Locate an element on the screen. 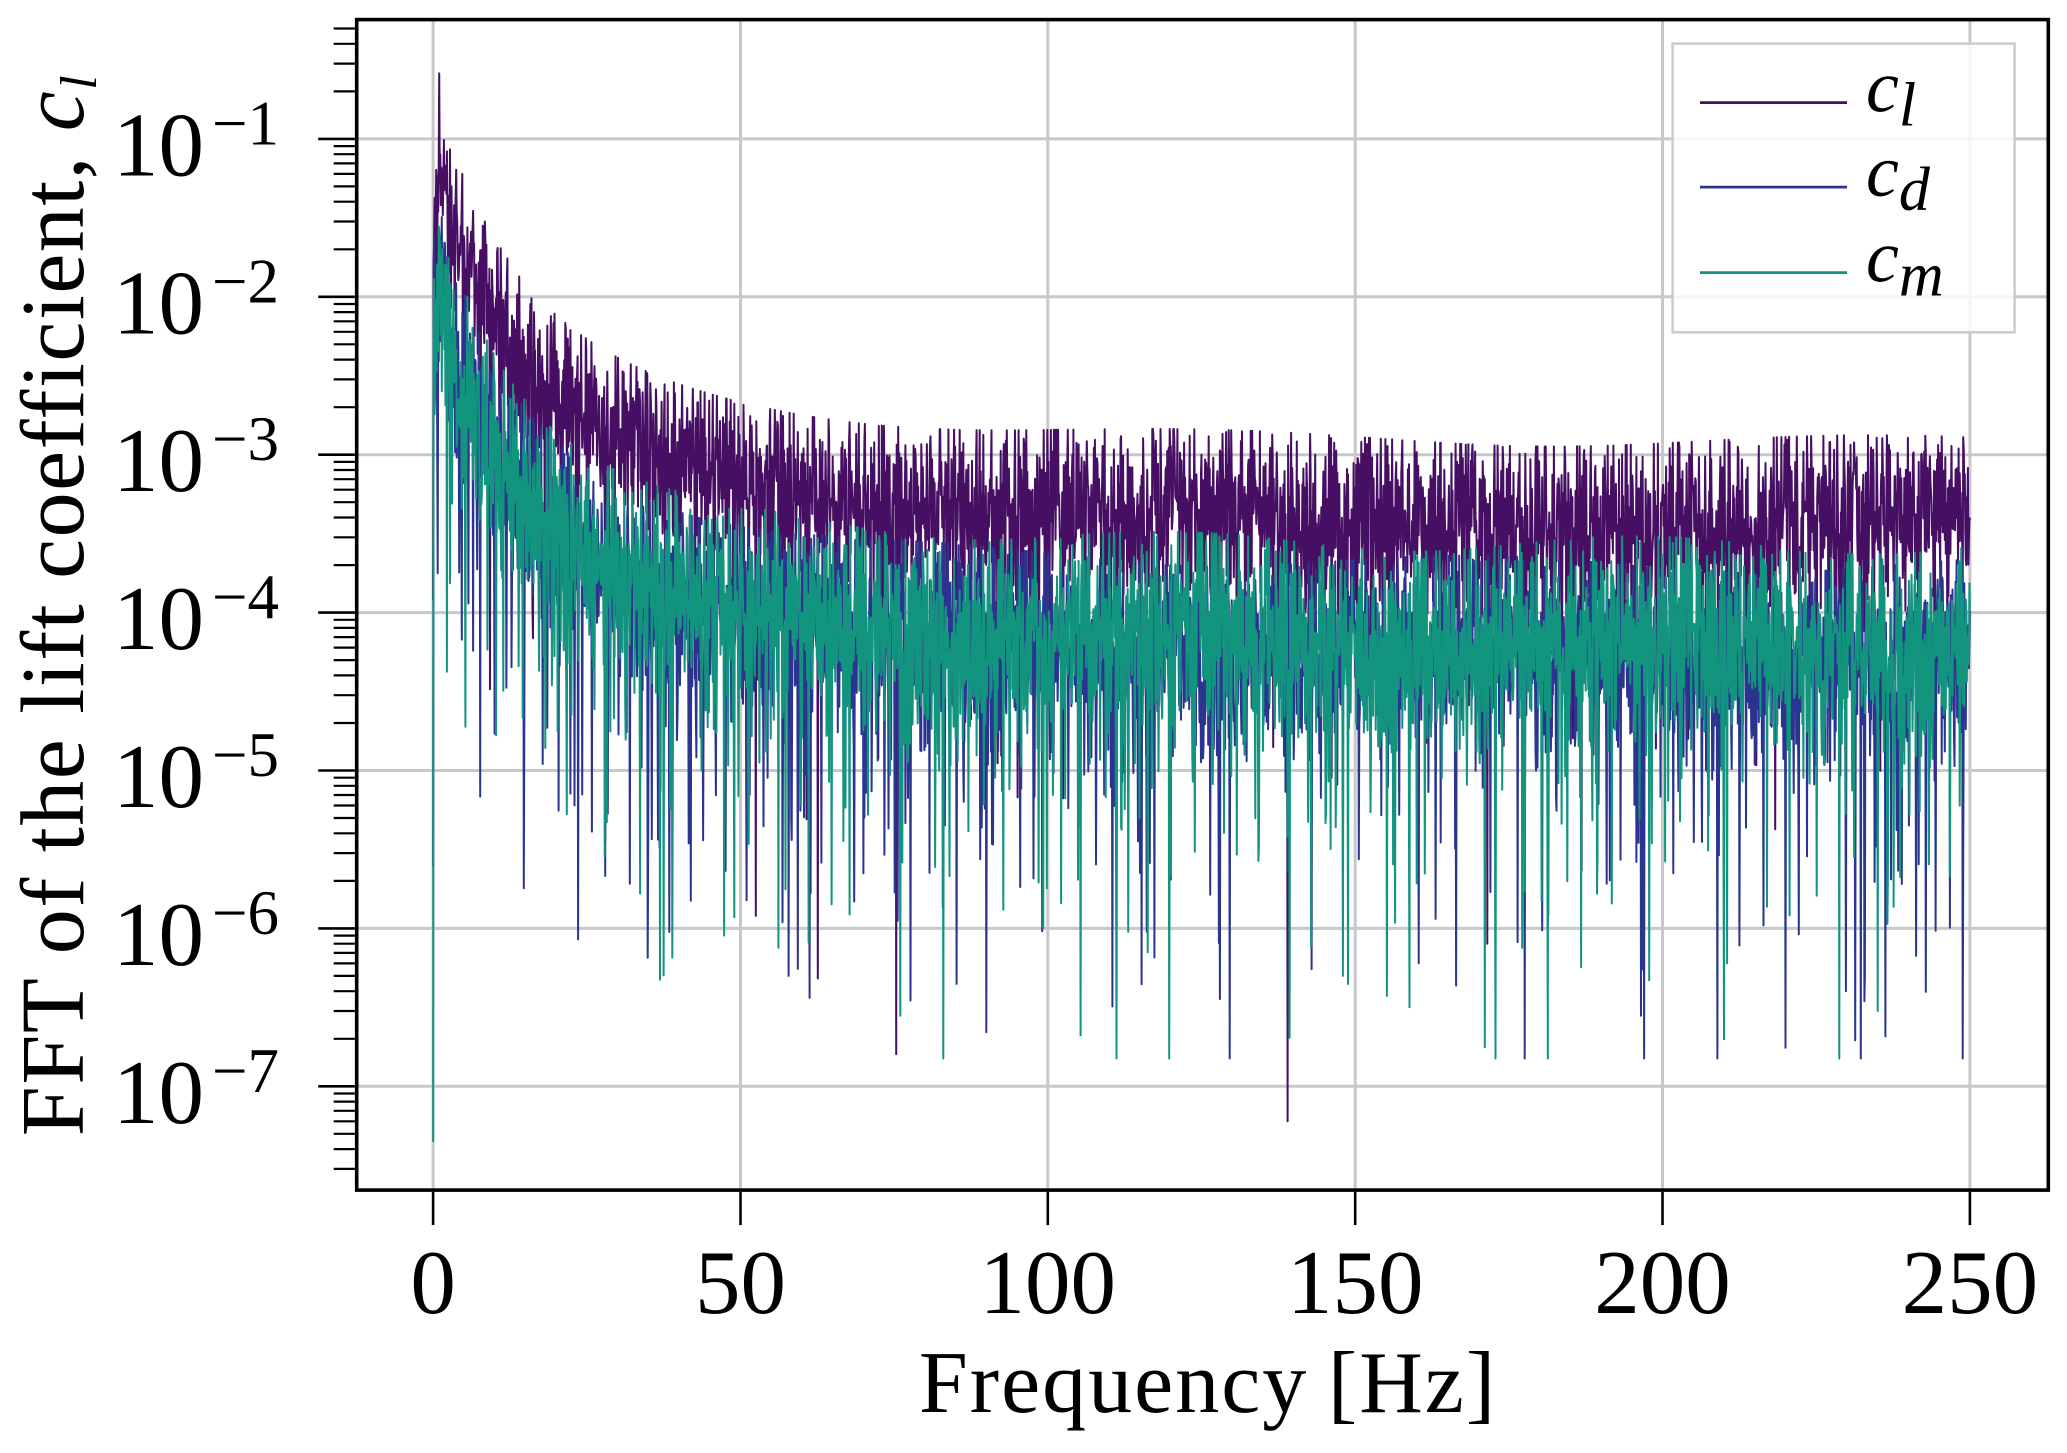  svg-text: cl is located at coordinates (1891, 93).